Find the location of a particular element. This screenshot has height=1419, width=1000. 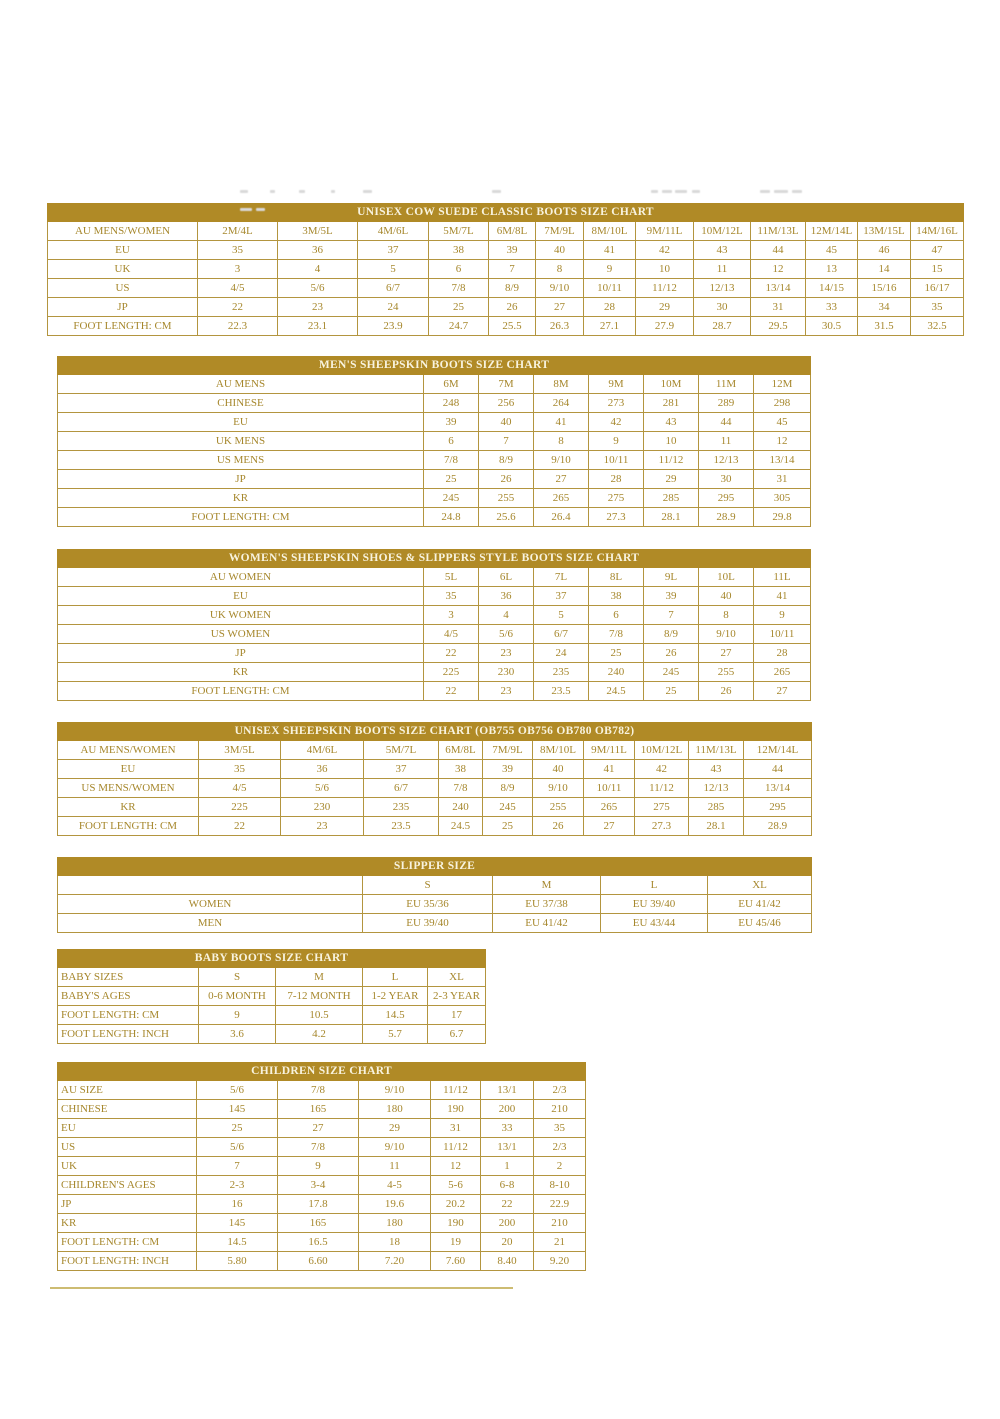

size-cell: 10M is located at coordinates (671, 384).